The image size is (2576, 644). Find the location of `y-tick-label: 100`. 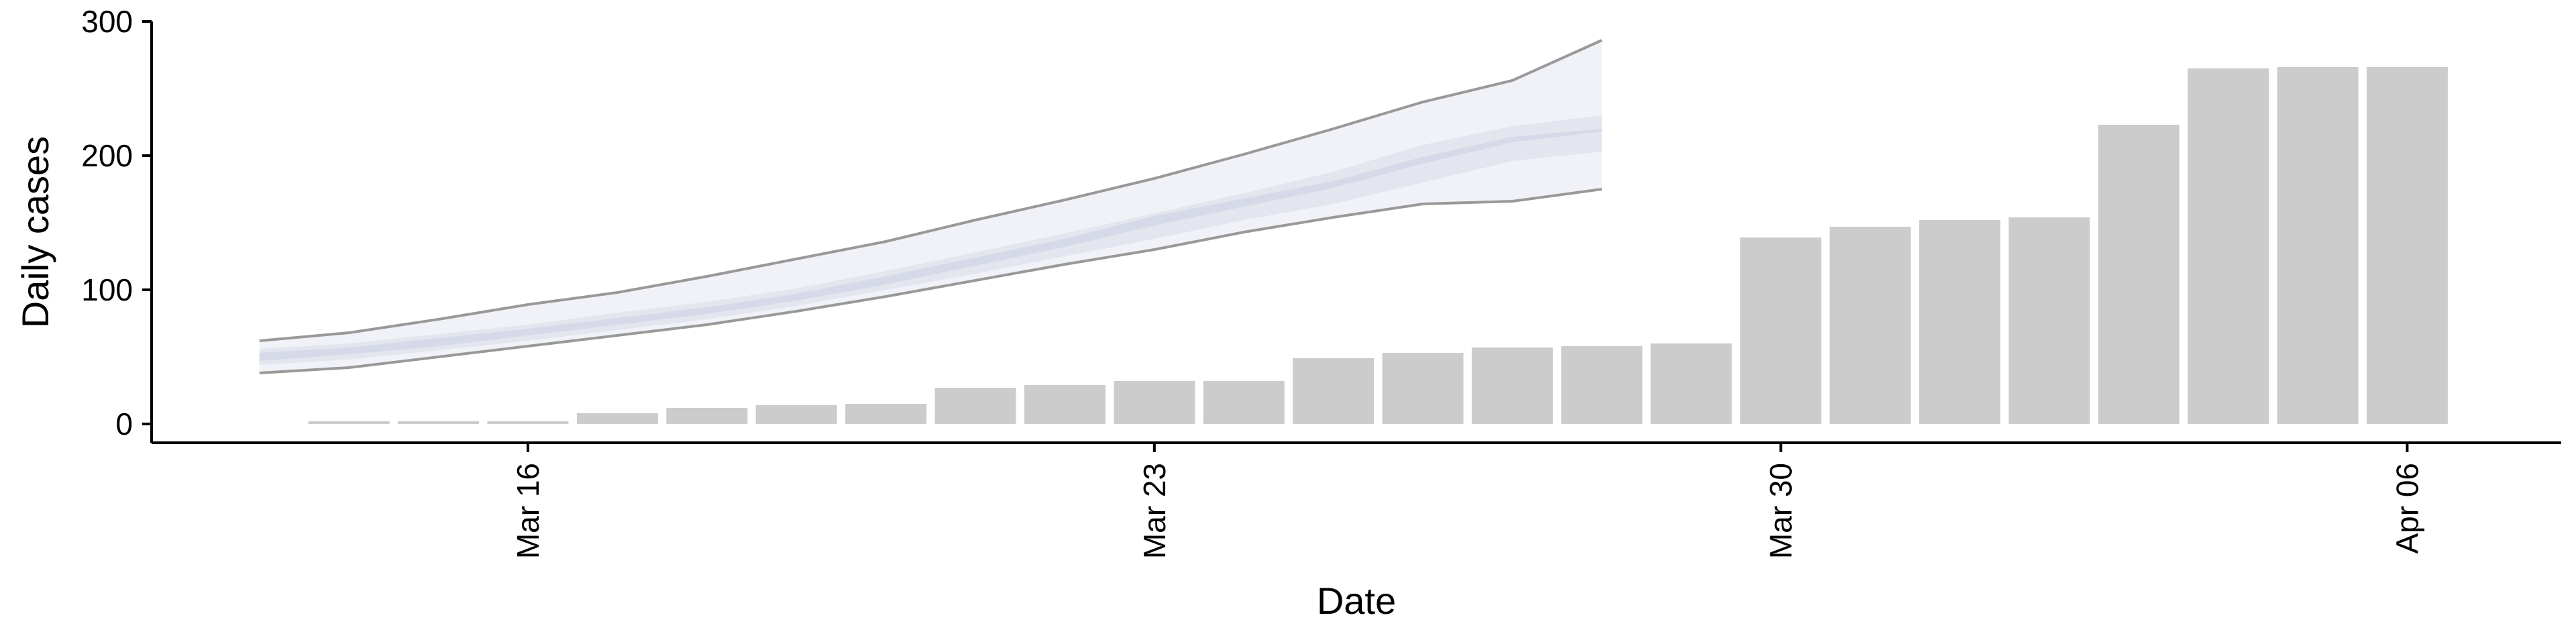

y-tick-label: 100 is located at coordinates (107, 289).